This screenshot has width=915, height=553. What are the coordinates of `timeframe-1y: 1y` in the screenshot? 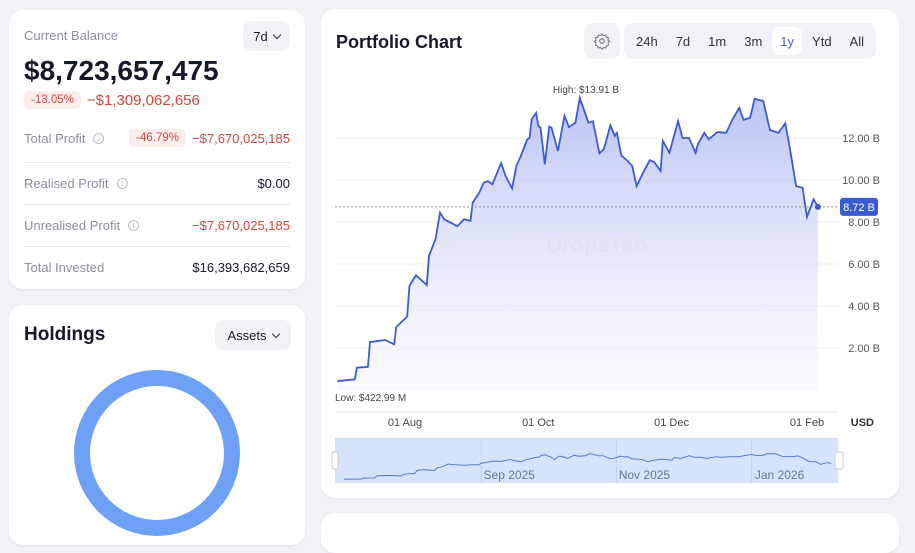 It's located at (787, 41).